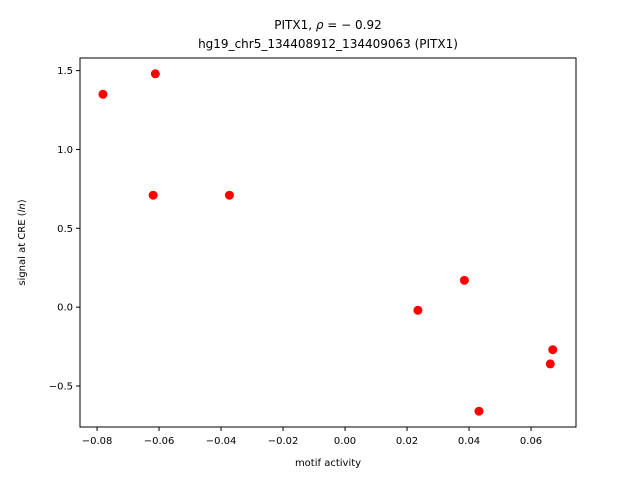 This screenshot has height=480, width=640. I want to click on x-tick-label: −0.08, so click(97, 441).